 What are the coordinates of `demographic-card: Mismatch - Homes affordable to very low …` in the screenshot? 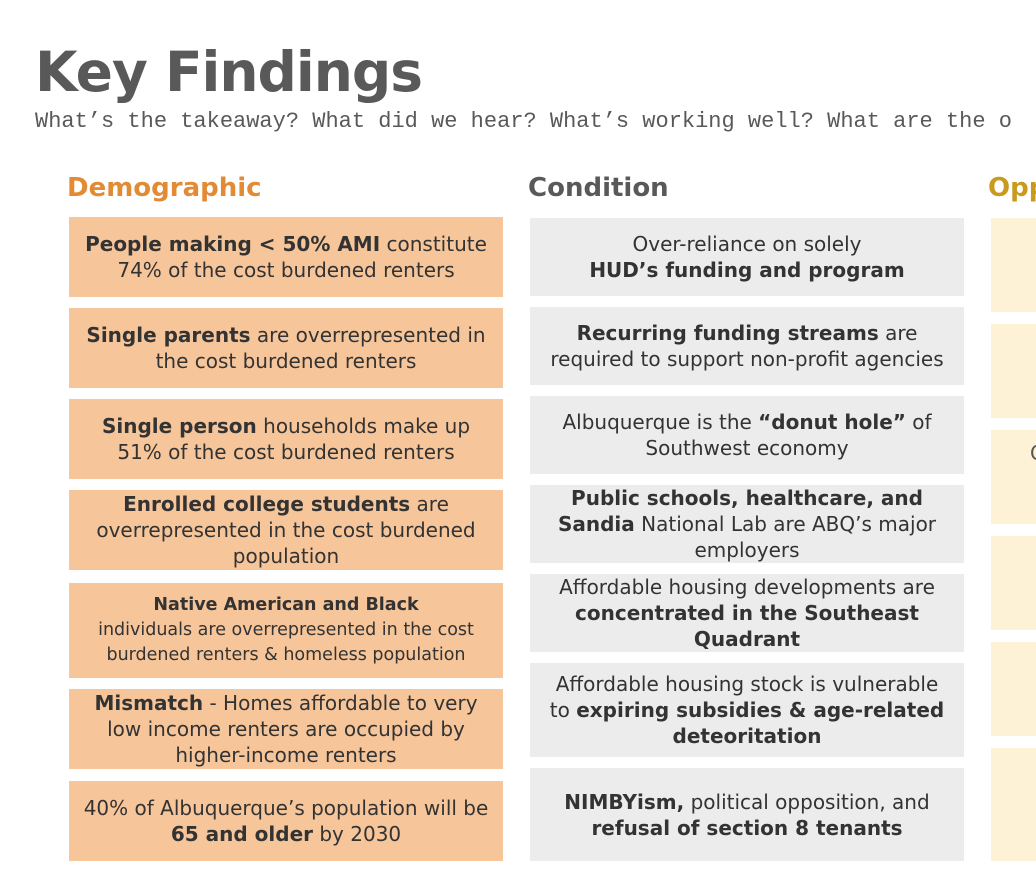 It's located at (286, 729).